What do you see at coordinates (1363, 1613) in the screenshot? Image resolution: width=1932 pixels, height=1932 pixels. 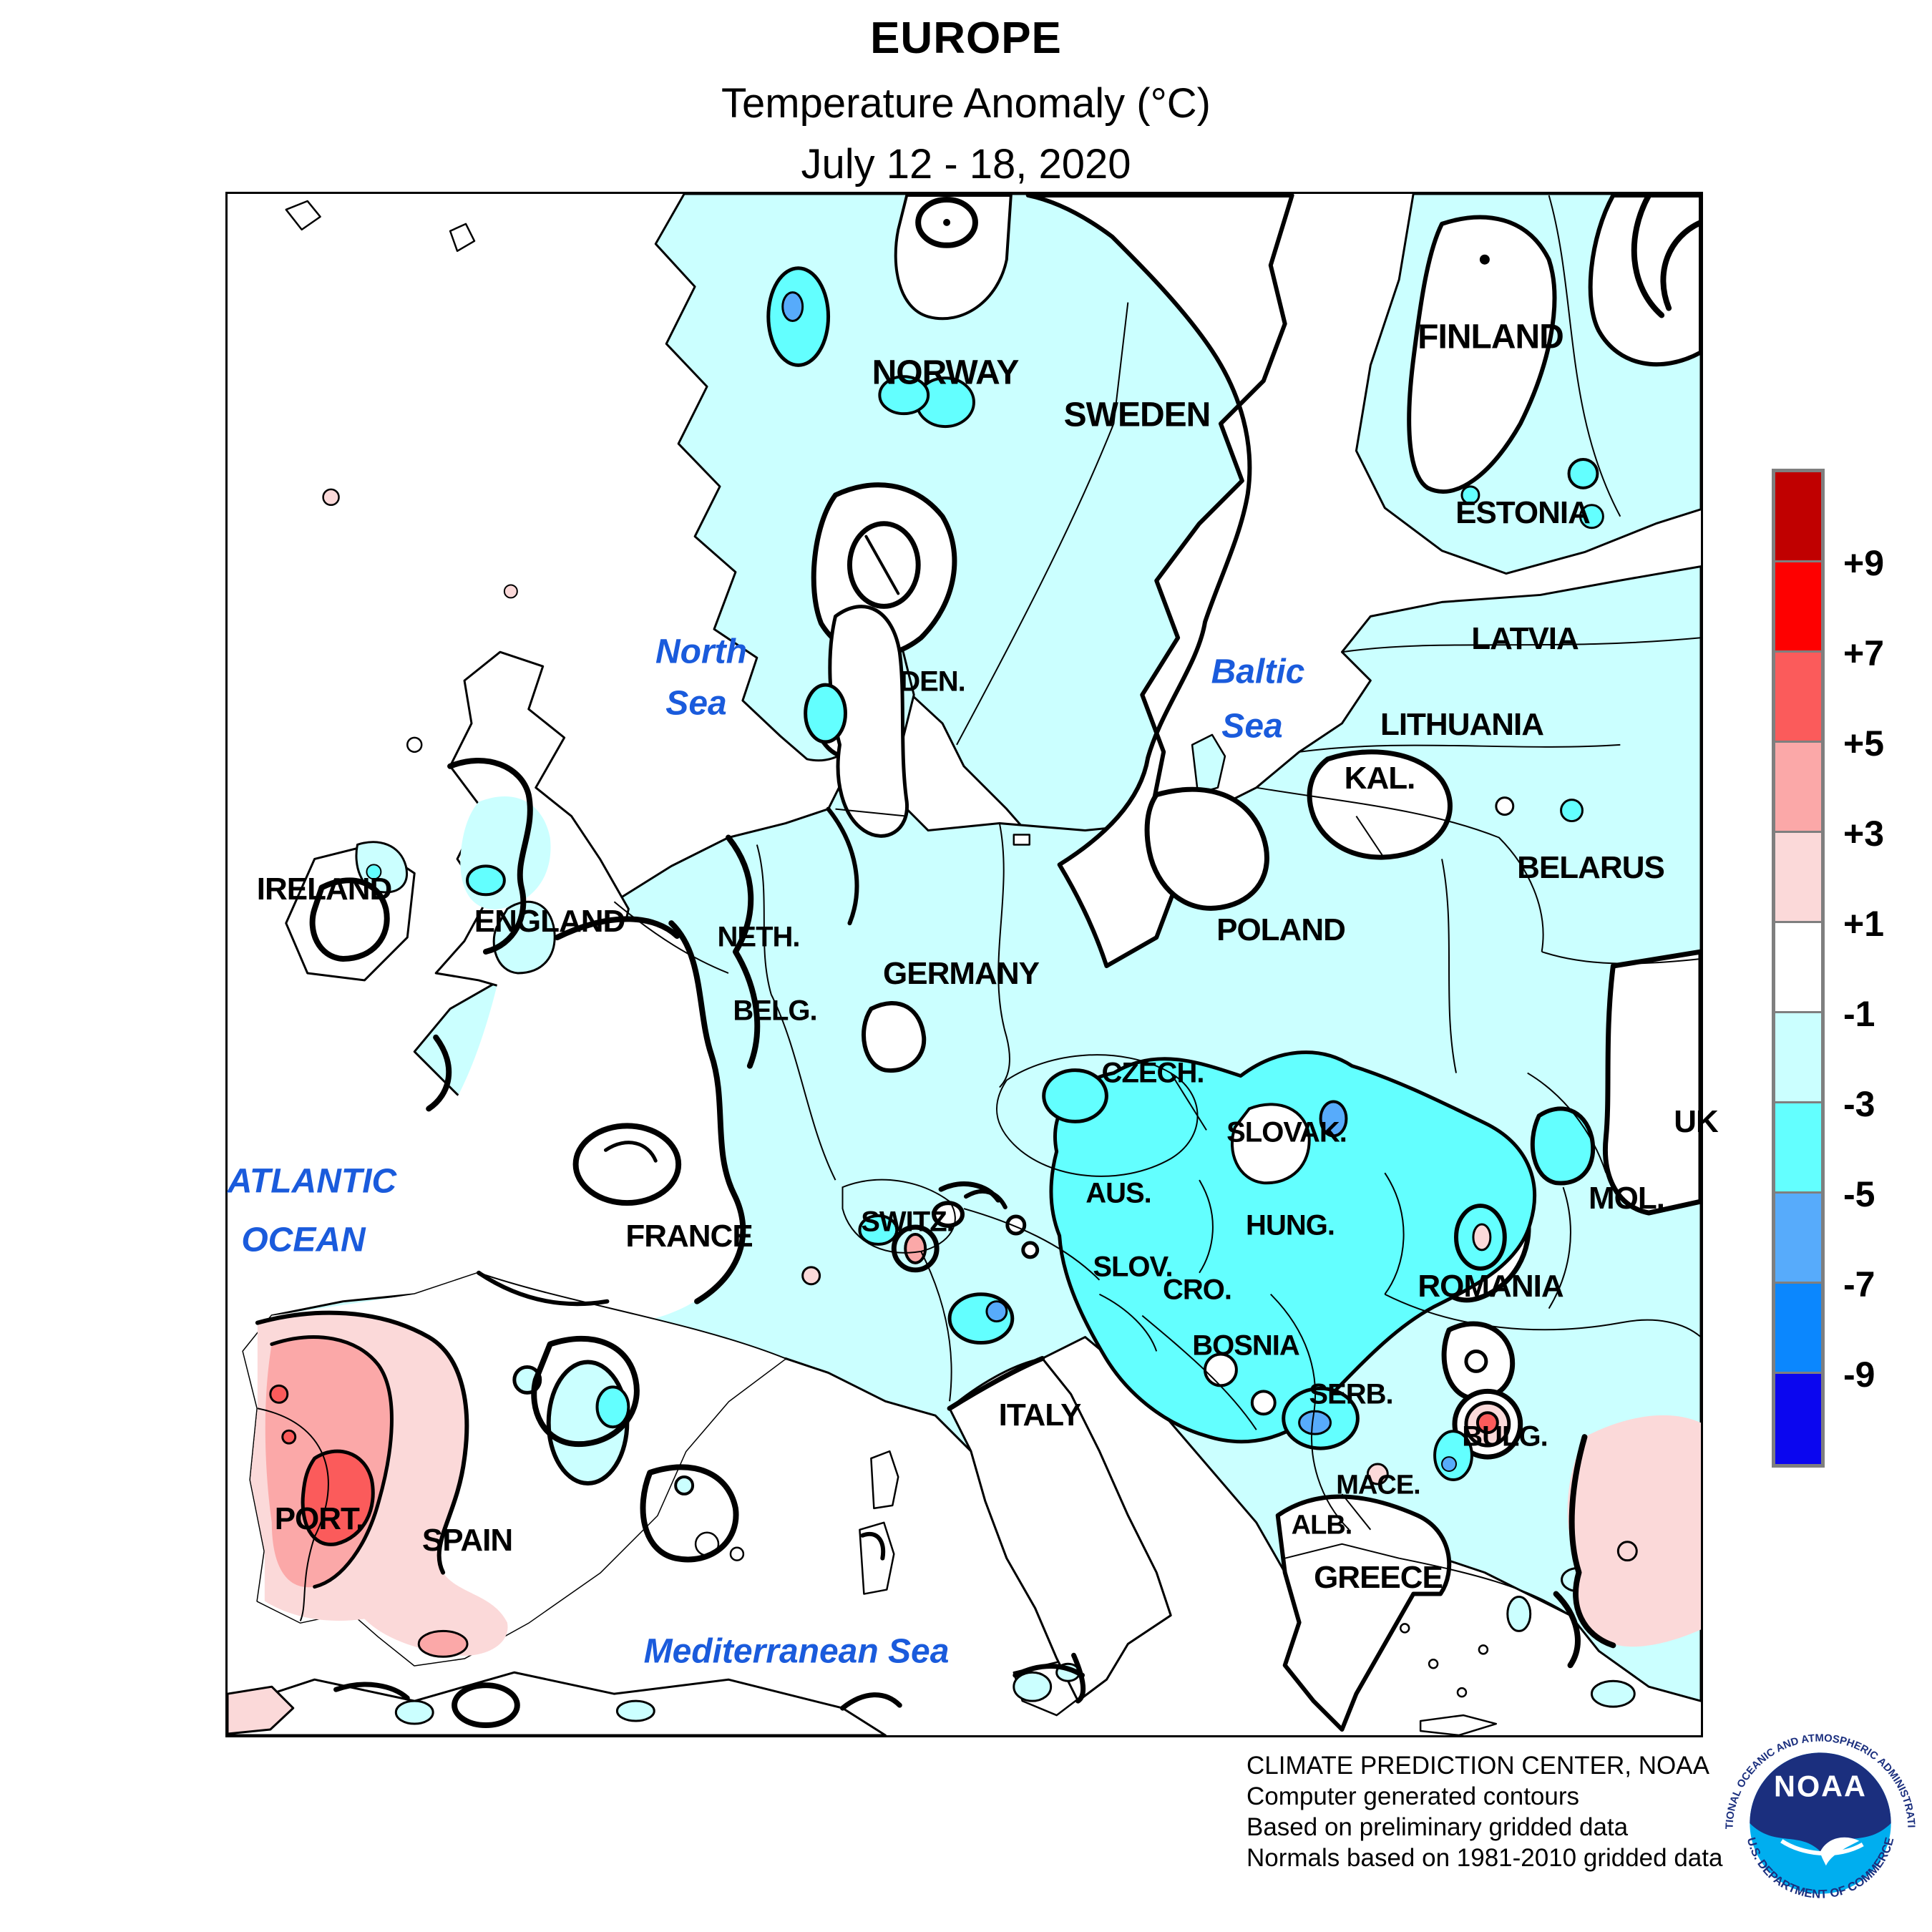 I see `white-greece` at bounding box center [1363, 1613].